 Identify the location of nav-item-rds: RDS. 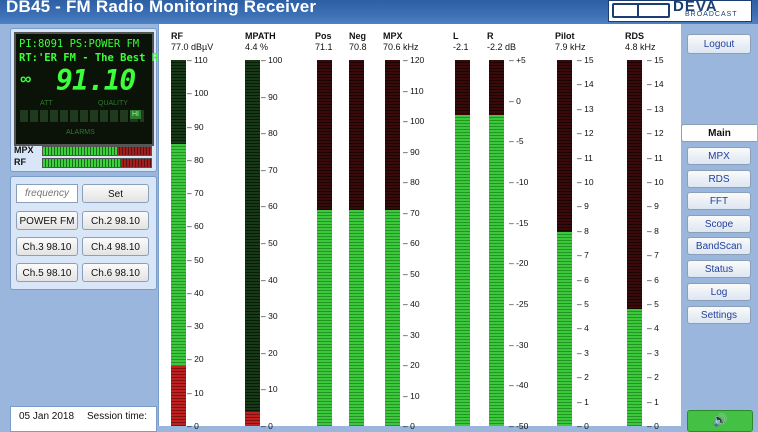
(719, 179).